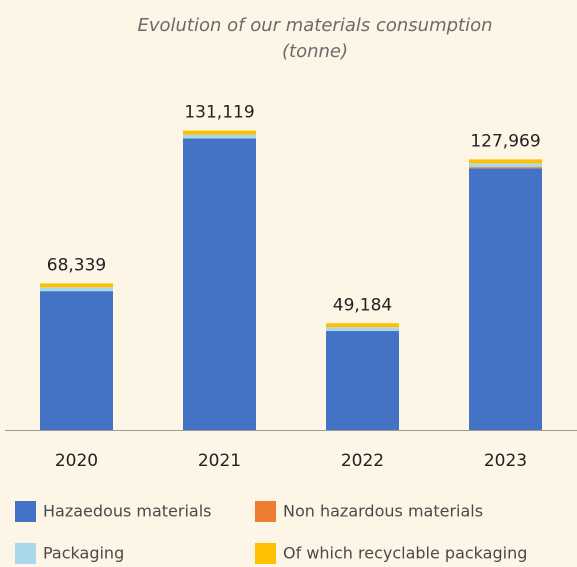 The width and height of the screenshot is (577, 567). Describe the element at coordinates (362, 305) in the screenshot. I see `total-label: 49,184` at that location.